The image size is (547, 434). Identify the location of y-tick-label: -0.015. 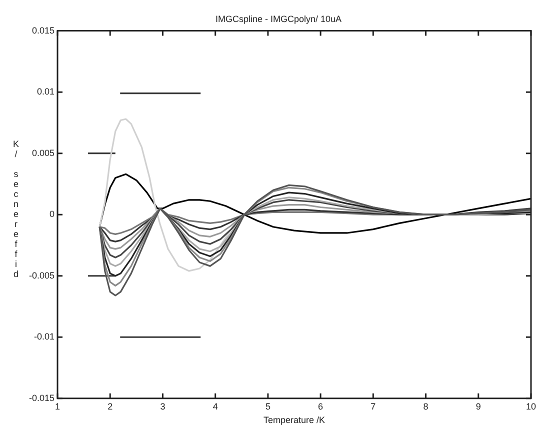
(41, 397).